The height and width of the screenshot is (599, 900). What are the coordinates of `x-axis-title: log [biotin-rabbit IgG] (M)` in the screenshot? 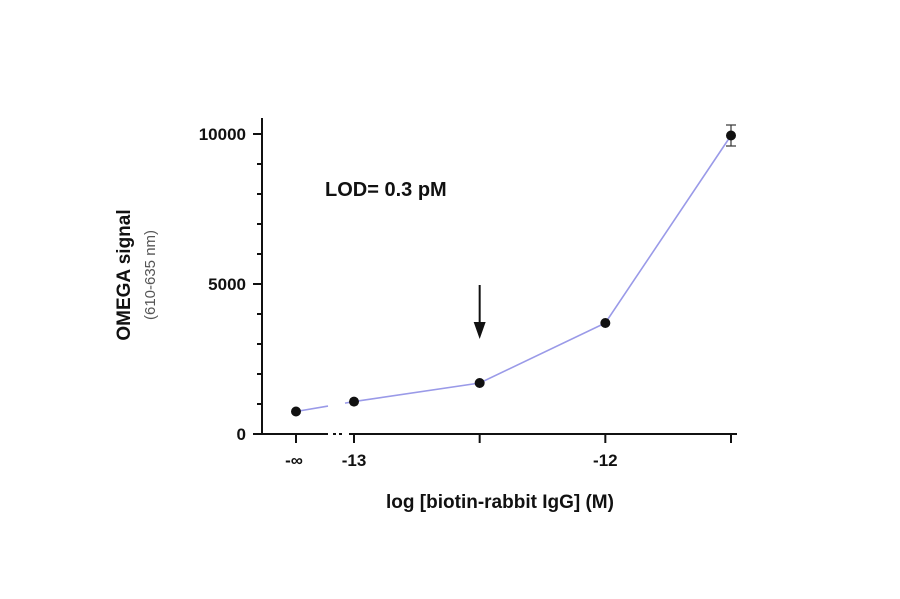 It's located at (500, 502).